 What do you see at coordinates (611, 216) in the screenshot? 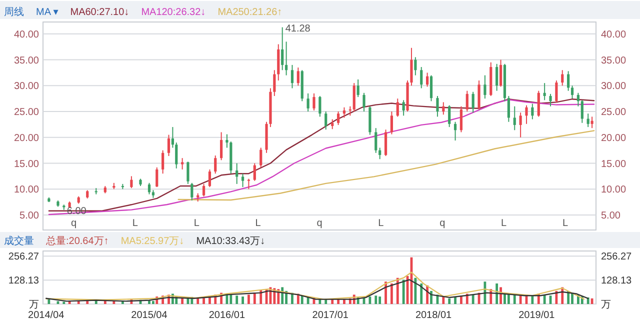
I see `y2-tick-label: 5.00` at bounding box center [611, 216].